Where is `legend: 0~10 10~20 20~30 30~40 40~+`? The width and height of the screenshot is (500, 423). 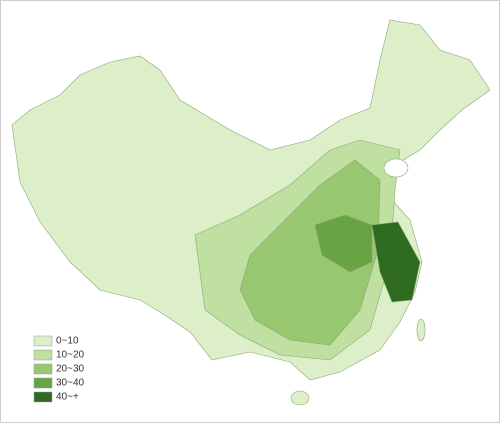 legend: 0~10 10~20 20~30 30~40 40~+ is located at coordinates (59, 369).